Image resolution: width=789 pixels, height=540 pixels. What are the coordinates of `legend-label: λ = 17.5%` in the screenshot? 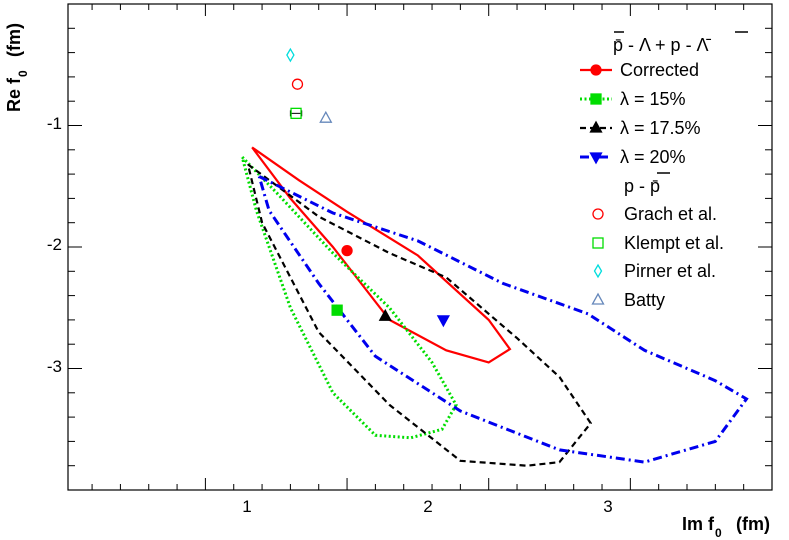 It's located at (660, 128).